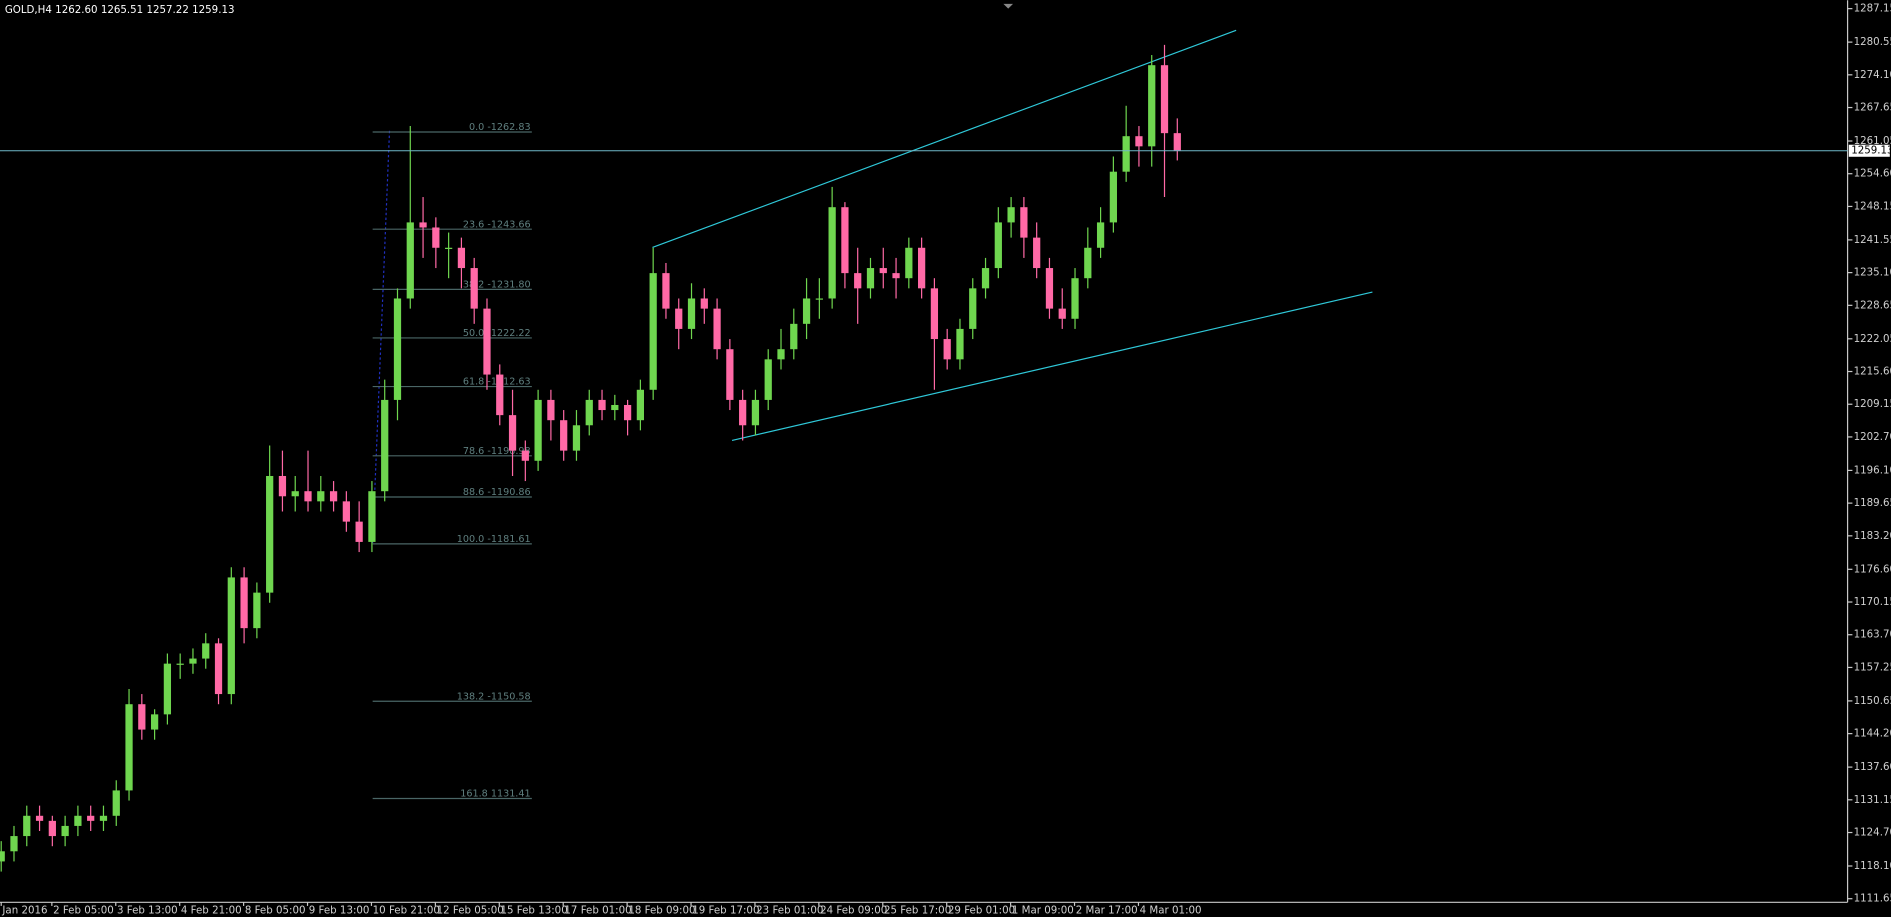 This screenshot has height=917, width=1891. What do you see at coordinates (120, 10) in the screenshot?
I see `chart-header: GOLD,H4 1262.60 1265.51 1257.22 1259.13` at bounding box center [120, 10].